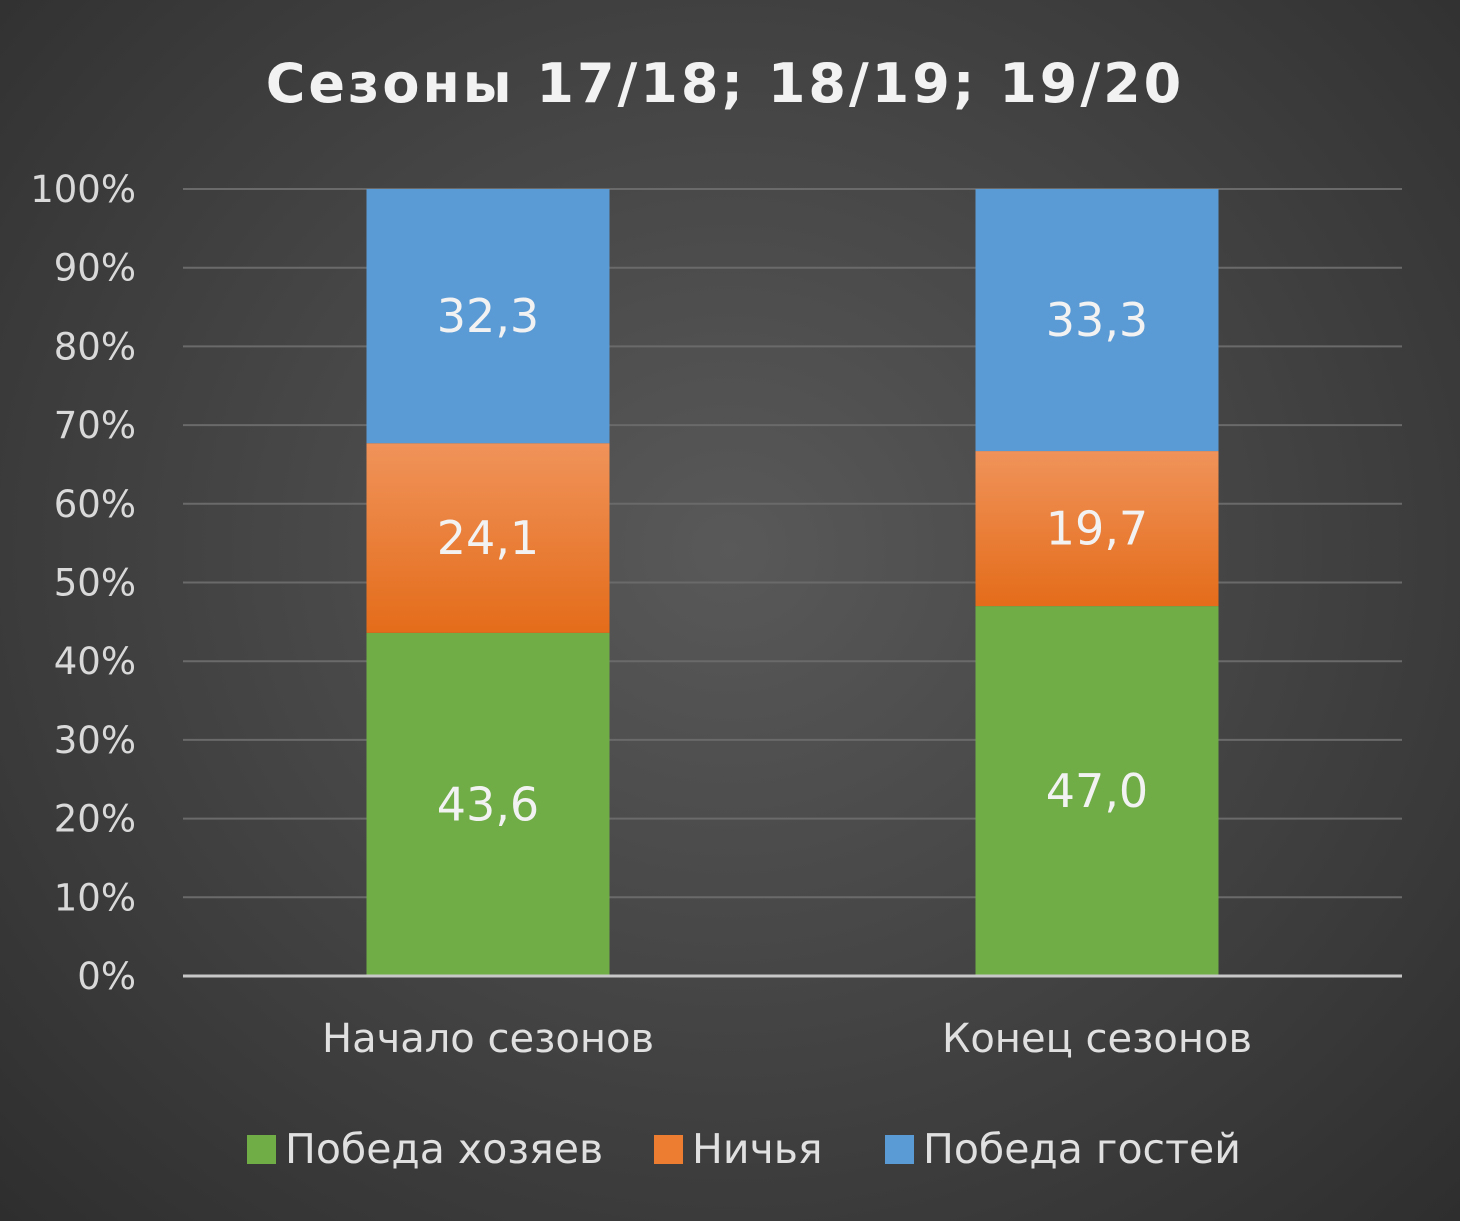  I want to click on legend-label: Победа гостей, so click(1082, 1149).